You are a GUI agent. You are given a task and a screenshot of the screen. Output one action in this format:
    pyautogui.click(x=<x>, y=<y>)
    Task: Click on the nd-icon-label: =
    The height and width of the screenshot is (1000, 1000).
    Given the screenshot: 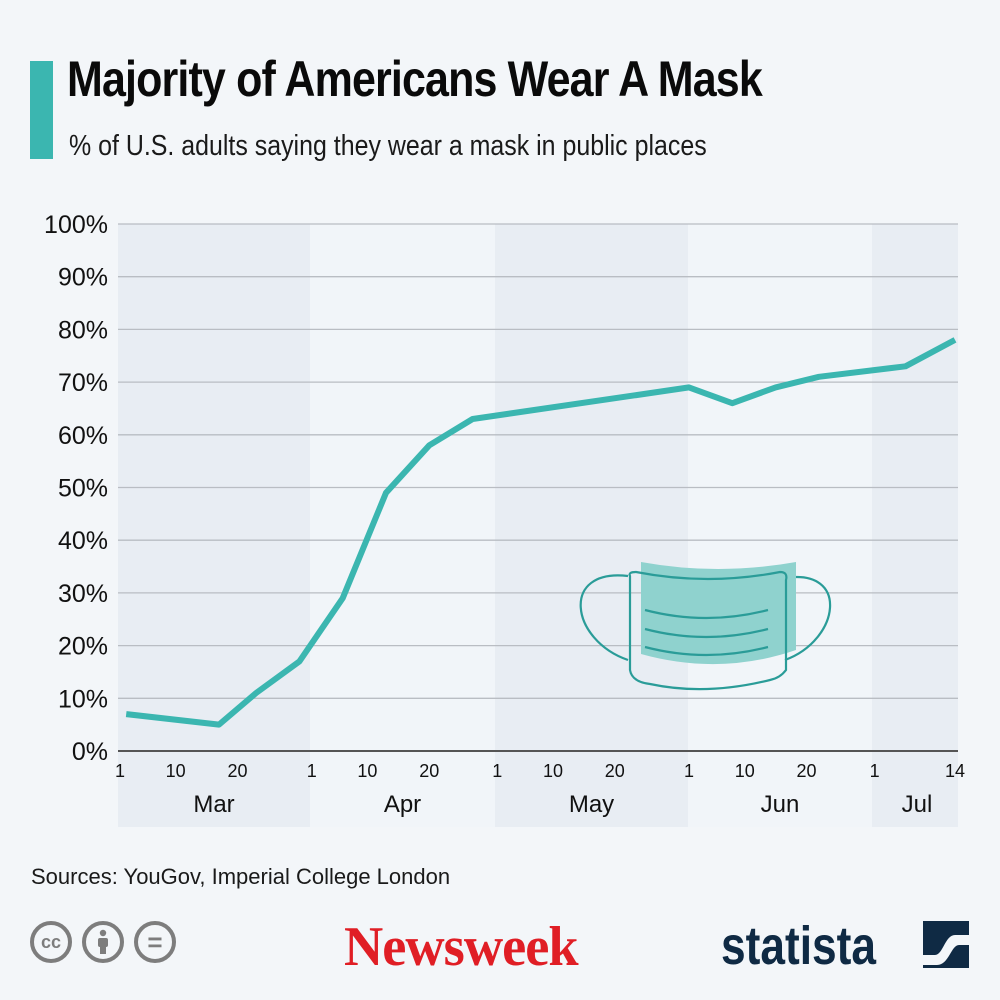 What is the action you would take?
    pyautogui.click(x=155, y=941)
    